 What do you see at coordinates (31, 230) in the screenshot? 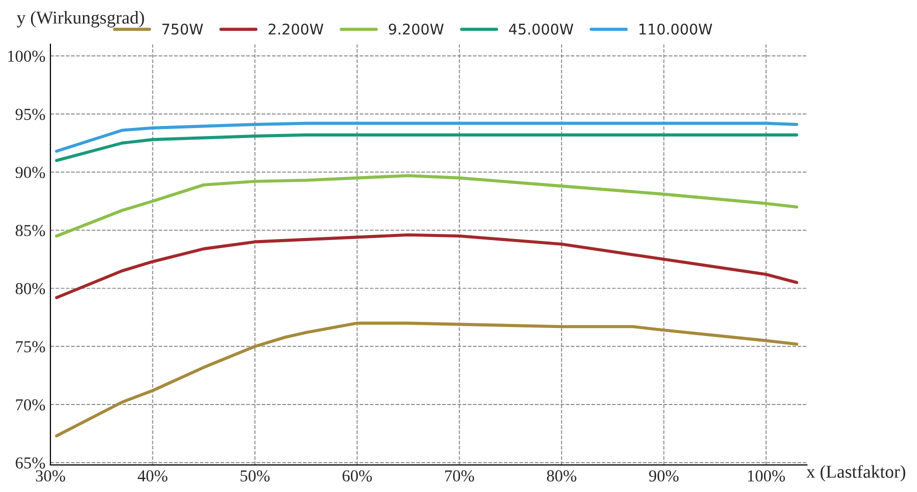
I see `y-tick-label: 85%` at bounding box center [31, 230].